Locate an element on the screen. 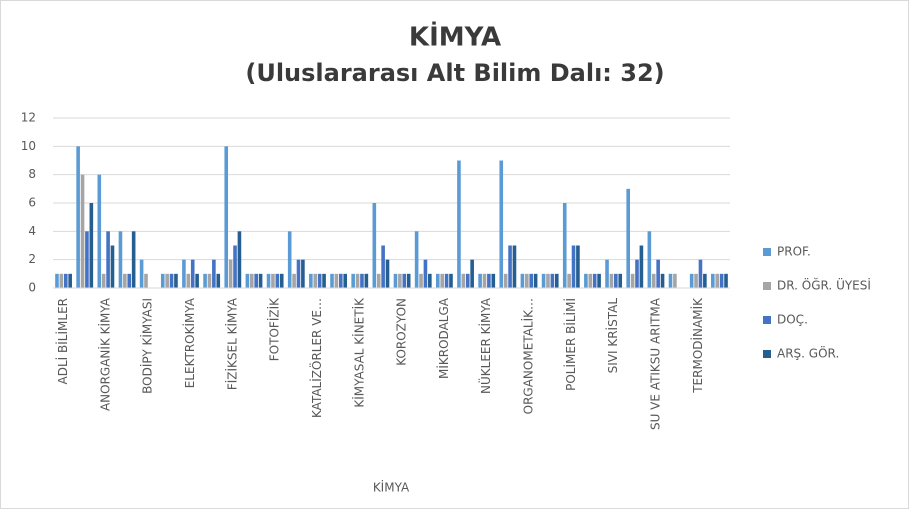 The height and width of the screenshot is (510, 910). x-tick-label: POLİMER BİLİMİ is located at coordinates (570, 344).